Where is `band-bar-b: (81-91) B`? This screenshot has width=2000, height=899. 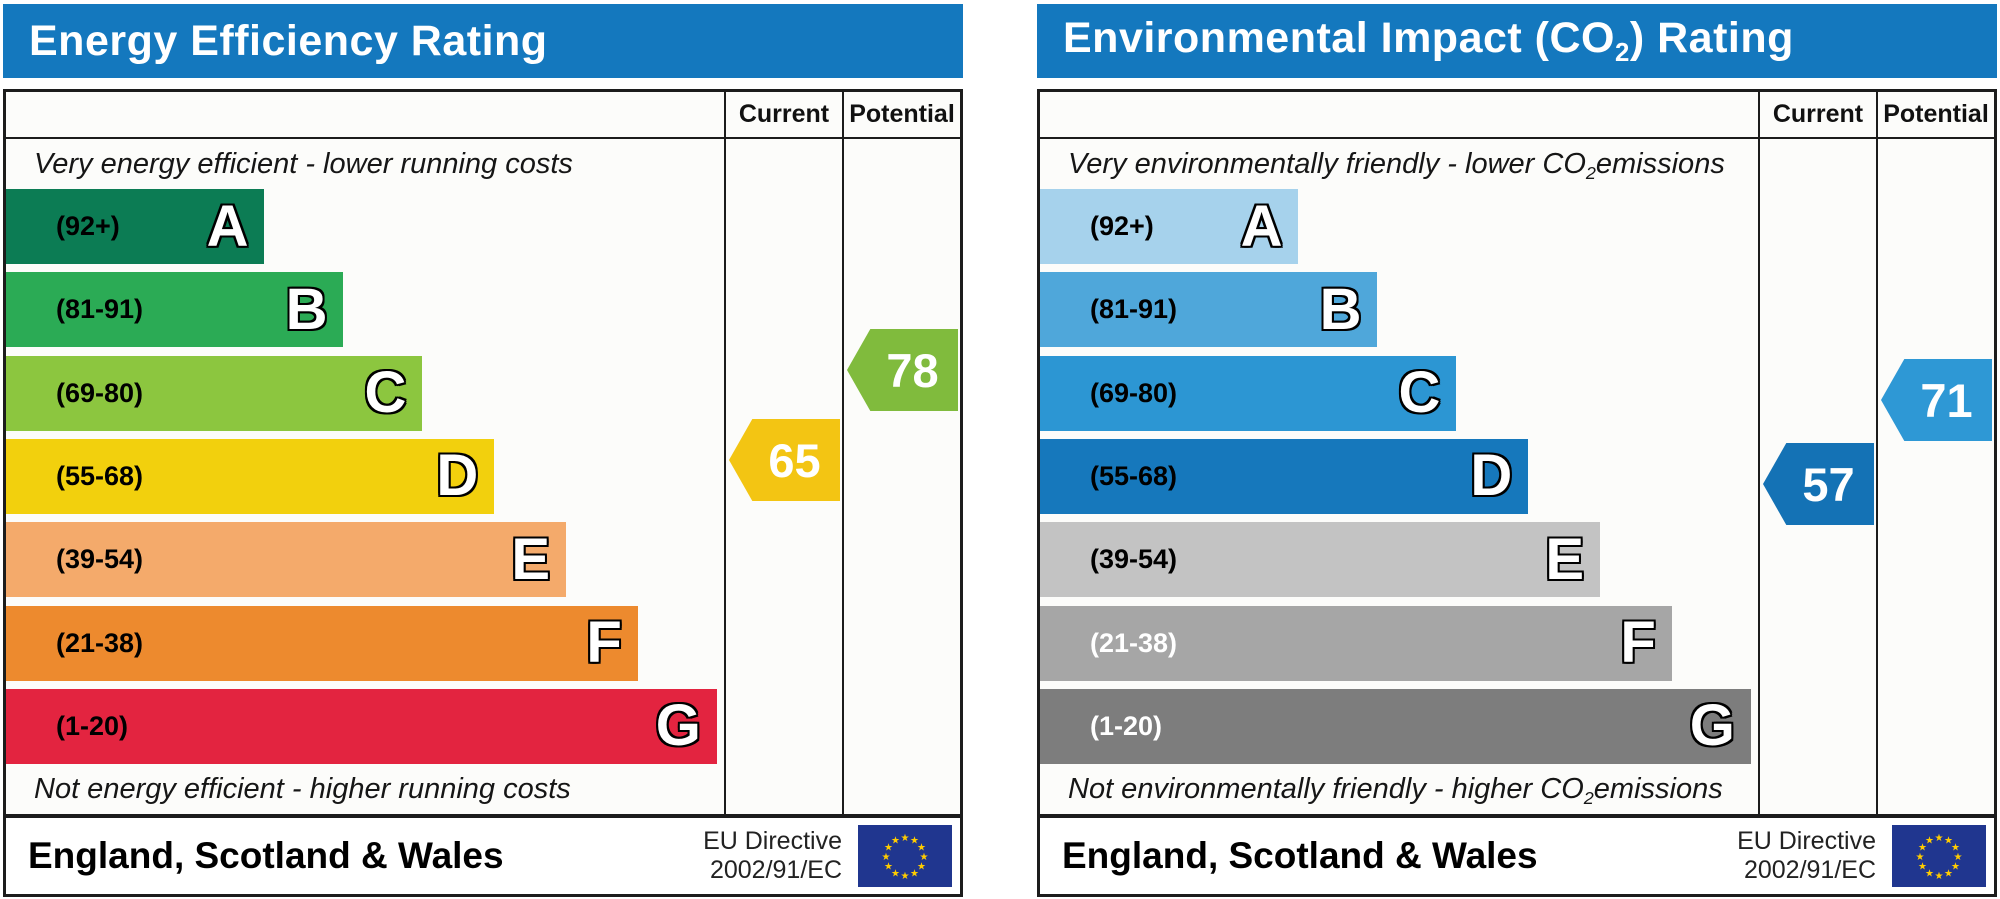
band-bar-b: (81-91) B is located at coordinates (175, 310).